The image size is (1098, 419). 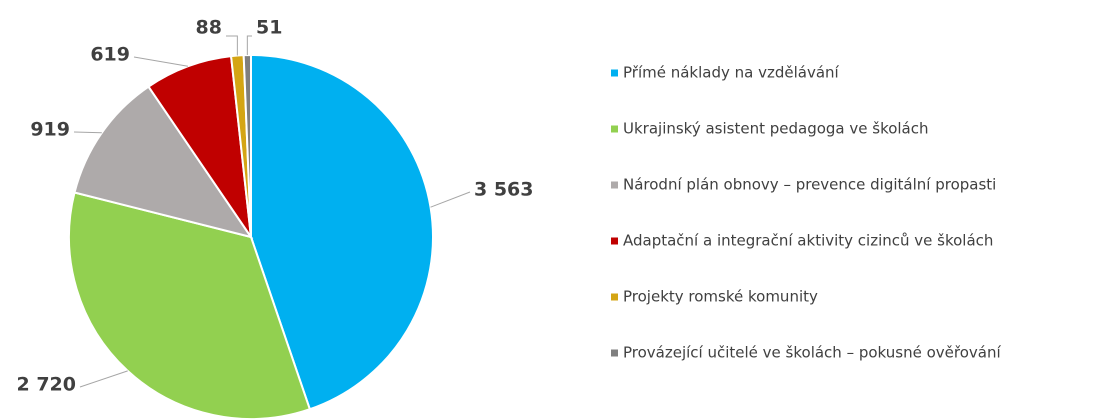 I want to click on data-label: 2 720, so click(x=47, y=385).